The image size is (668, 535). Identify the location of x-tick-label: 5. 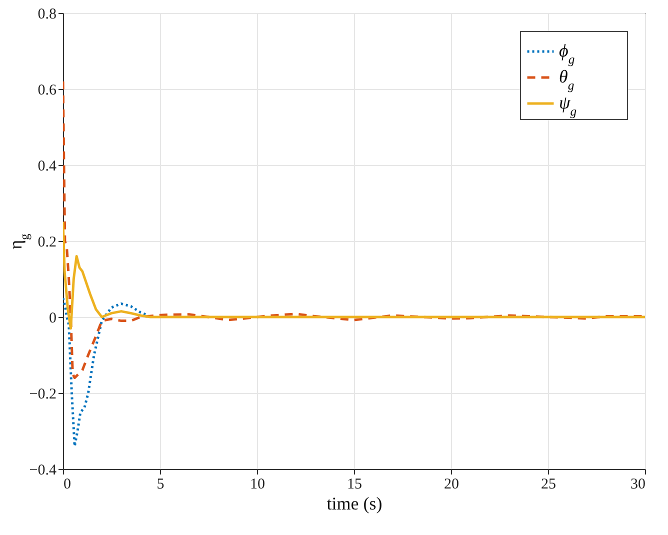
(160, 484).